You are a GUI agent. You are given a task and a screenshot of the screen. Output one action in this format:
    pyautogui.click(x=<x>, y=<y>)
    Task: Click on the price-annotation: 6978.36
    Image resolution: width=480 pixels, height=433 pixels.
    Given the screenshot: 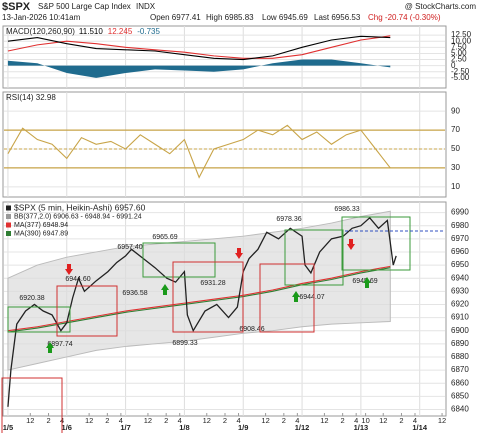 What is the action you would take?
    pyautogui.click(x=288, y=219)
    